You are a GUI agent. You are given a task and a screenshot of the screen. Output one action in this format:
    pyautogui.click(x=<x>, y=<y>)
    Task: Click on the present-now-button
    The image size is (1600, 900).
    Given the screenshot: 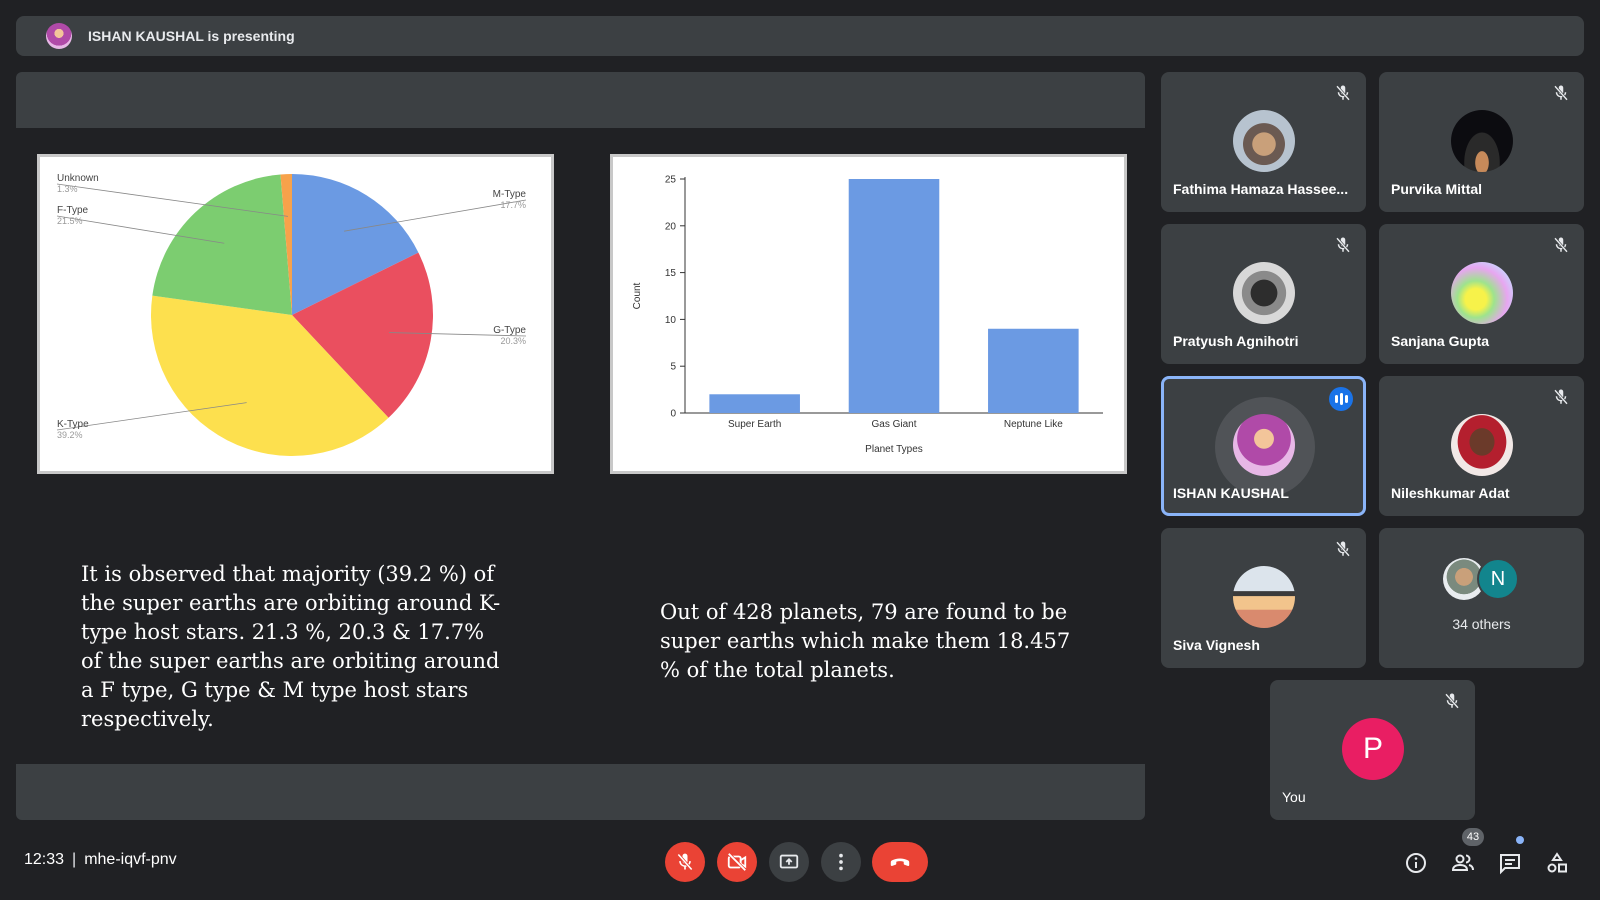 What is the action you would take?
    pyautogui.click(x=789, y=862)
    